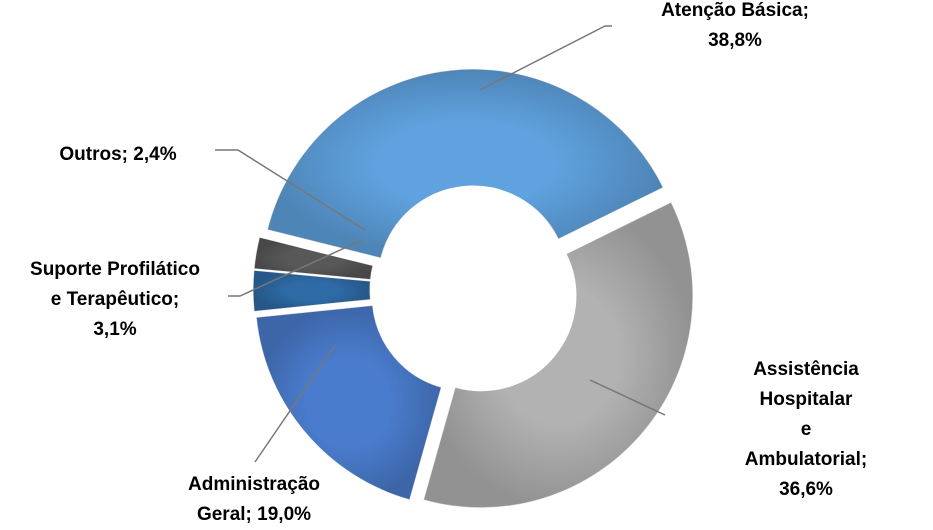 This screenshot has height=530, width=933. Describe the element at coordinates (254, 499) in the screenshot. I see `data-label: Administração Geral; 19,0%` at that location.